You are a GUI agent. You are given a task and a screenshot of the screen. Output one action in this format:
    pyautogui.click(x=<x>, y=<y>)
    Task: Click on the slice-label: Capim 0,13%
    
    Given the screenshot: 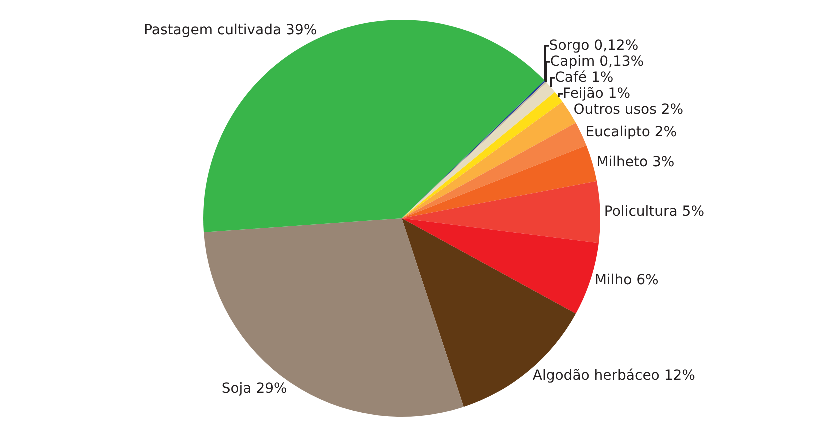 What is the action you would take?
    pyautogui.click(x=597, y=62)
    